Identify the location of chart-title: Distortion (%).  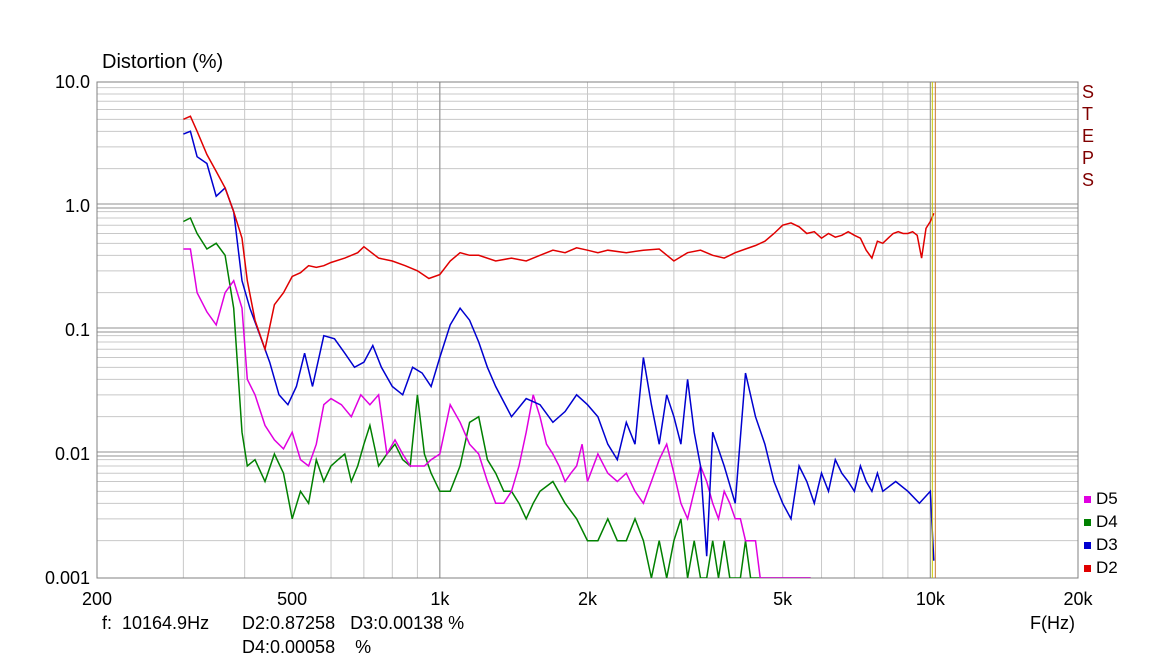
(163, 62).